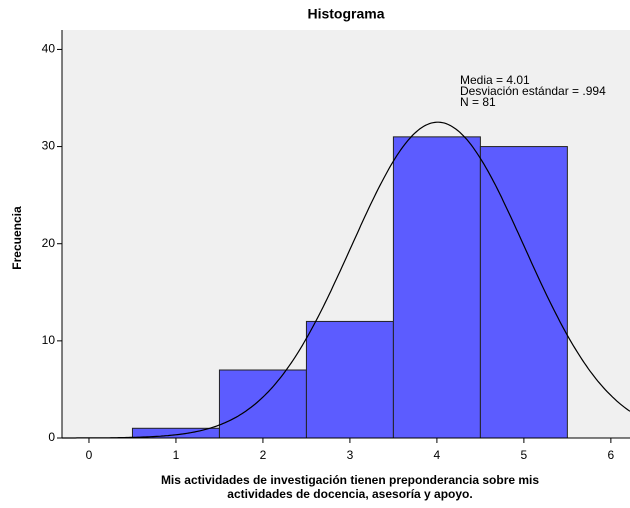 This screenshot has width=630, height=508. Describe the element at coordinates (51, 437) in the screenshot. I see `y-tick-label: 0` at that location.